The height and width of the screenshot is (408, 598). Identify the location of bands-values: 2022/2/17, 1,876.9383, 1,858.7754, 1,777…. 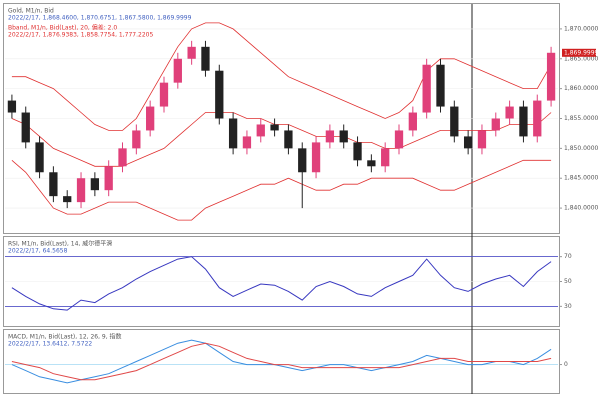
(80, 35).